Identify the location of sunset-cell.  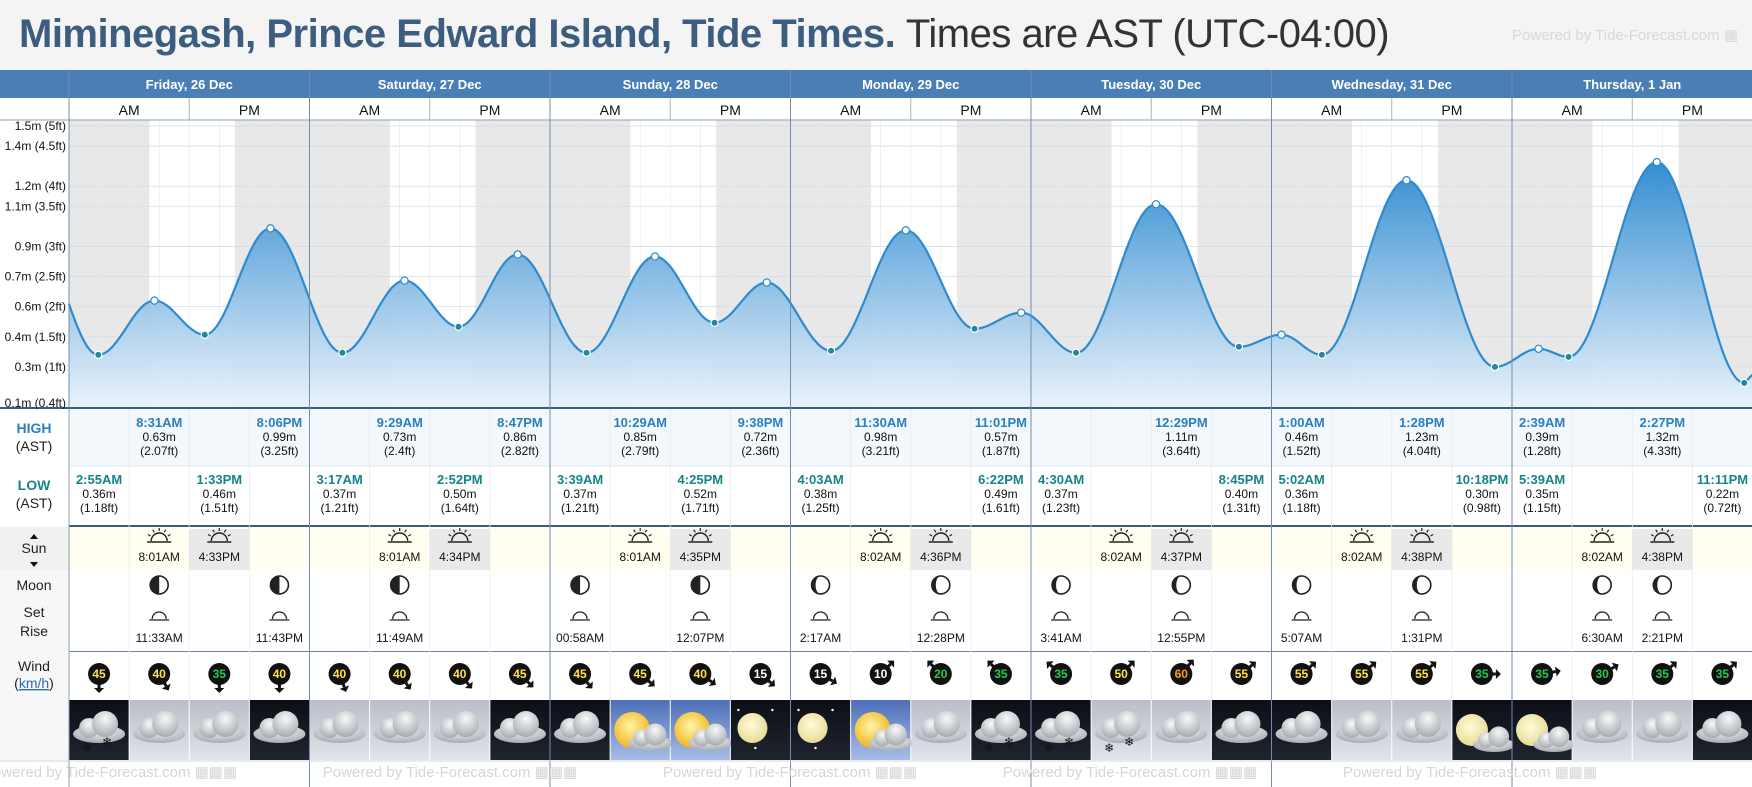
(459, 549).